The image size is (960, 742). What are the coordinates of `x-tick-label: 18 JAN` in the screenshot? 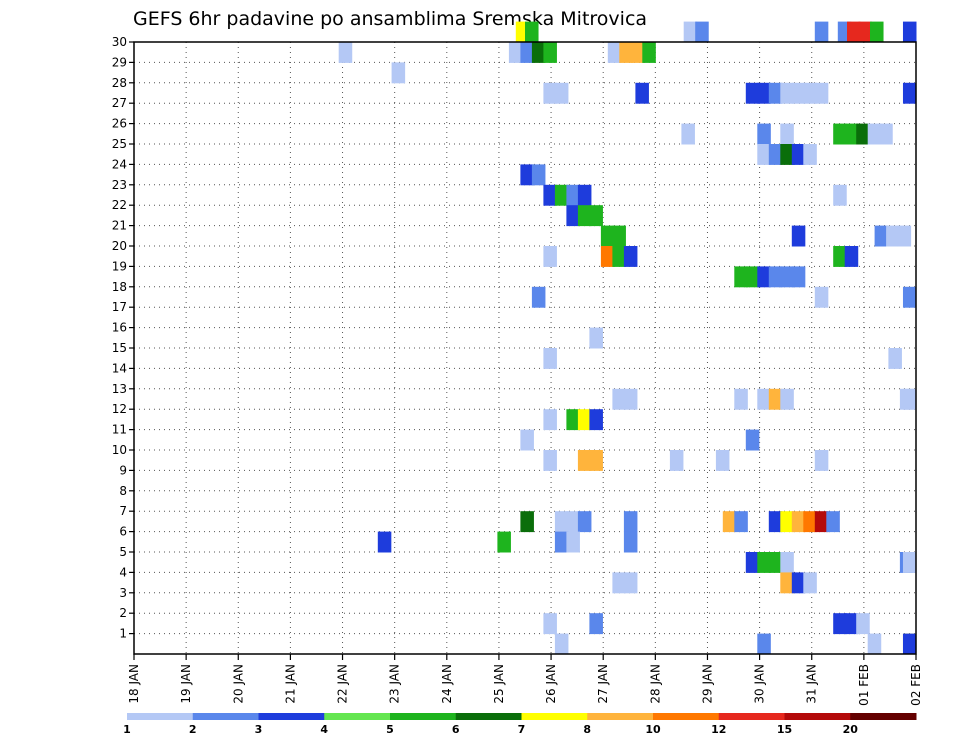 It's located at (134, 684).